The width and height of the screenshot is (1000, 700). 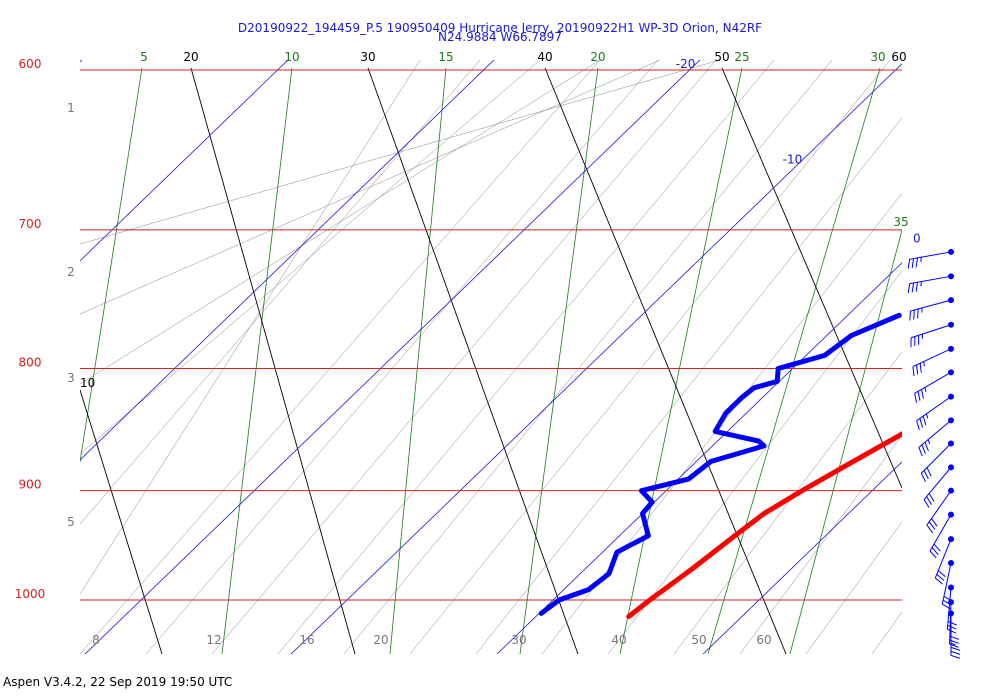 I want to click on mixing-ratio-label: 20, so click(x=597, y=57).